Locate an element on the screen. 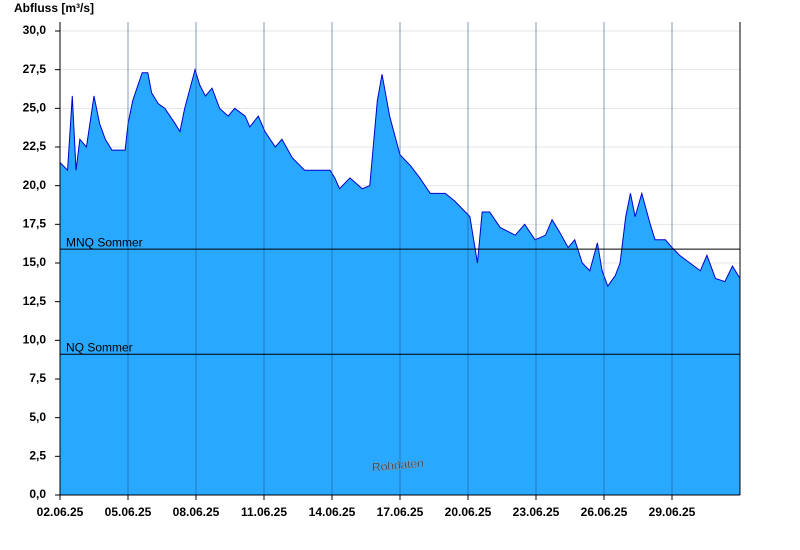  x-tick-label: 29.06.25 is located at coordinates (672, 512).